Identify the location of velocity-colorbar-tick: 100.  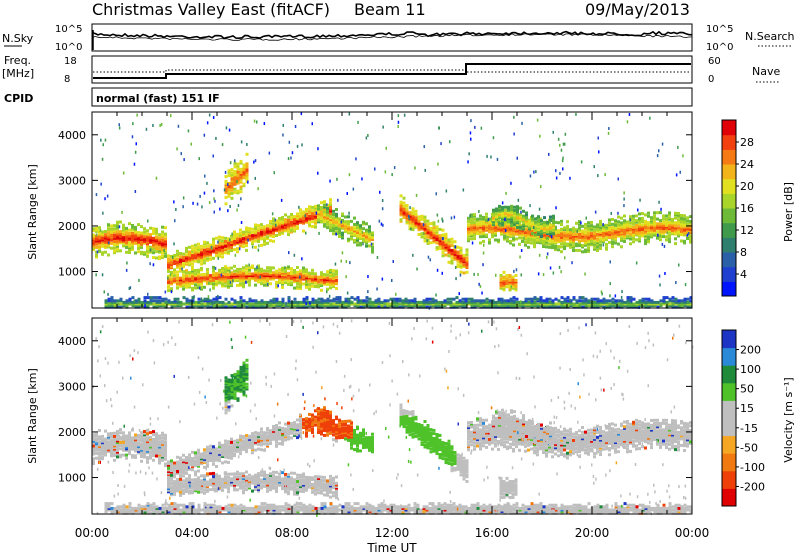
(750, 369).